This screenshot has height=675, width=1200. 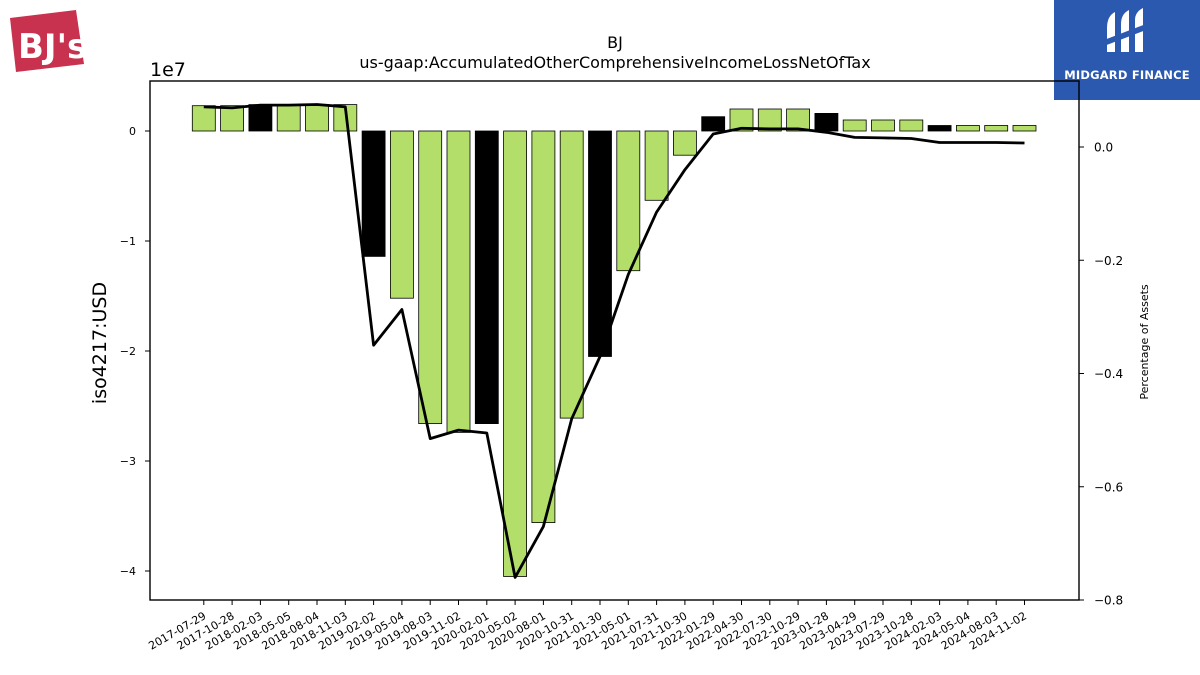 I want to click on y-left-tick-label: −2, so click(x=128, y=351).